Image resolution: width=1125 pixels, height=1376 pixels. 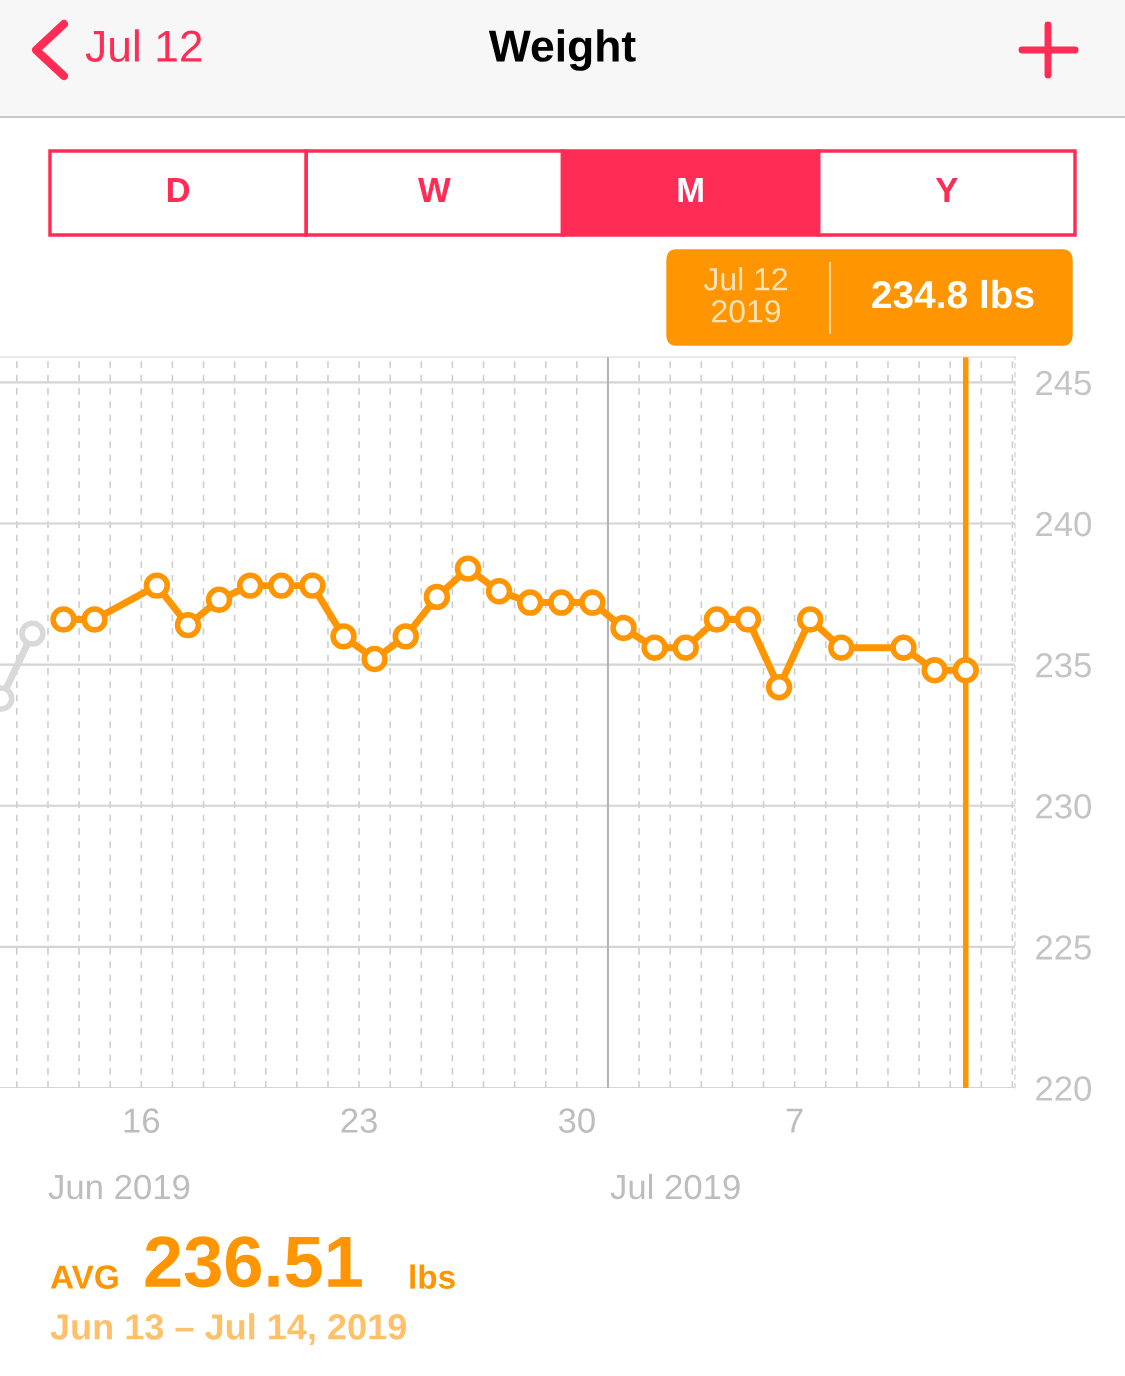 What do you see at coordinates (562, 50) in the screenshot?
I see `chart-title: Weight` at bounding box center [562, 50].